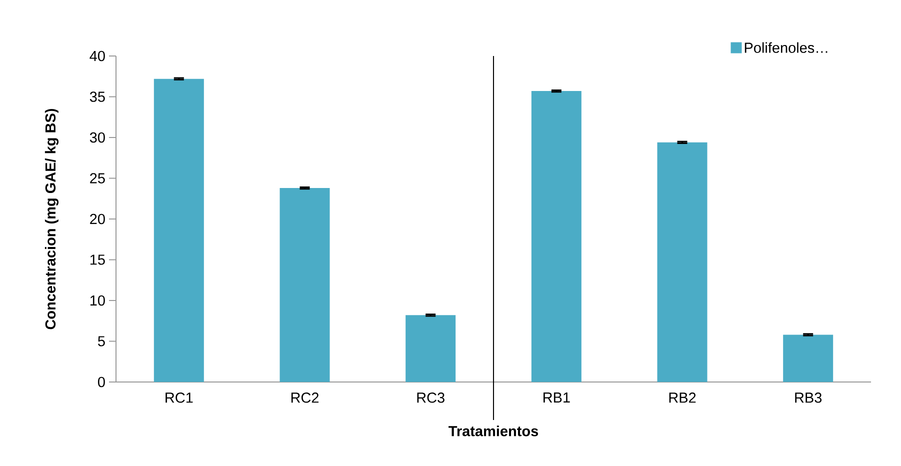 The image size is (901, 466). Describe the element at coordinates (97, 56) in the screenshot. I see `y-tick-label: 40` at that location.